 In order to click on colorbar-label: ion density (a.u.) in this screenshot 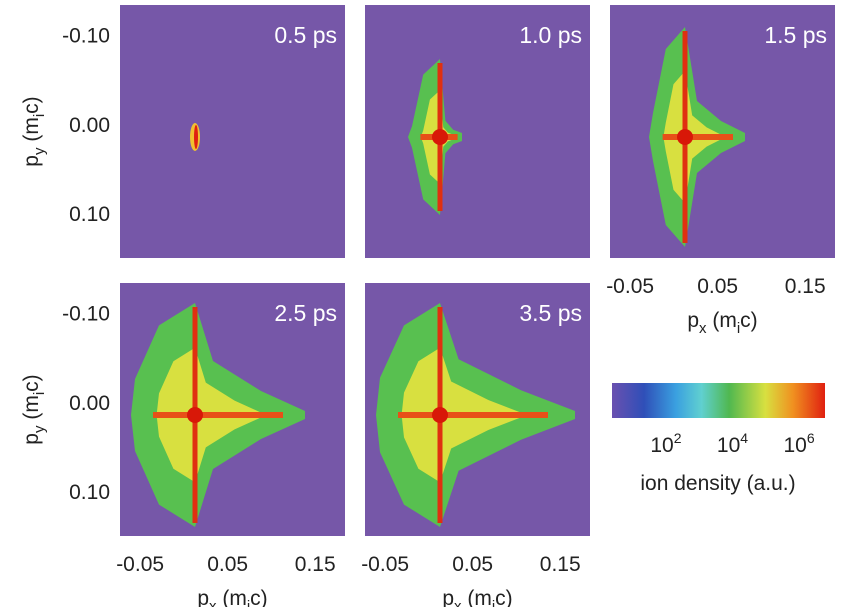, I will do `click(717, 483)`.